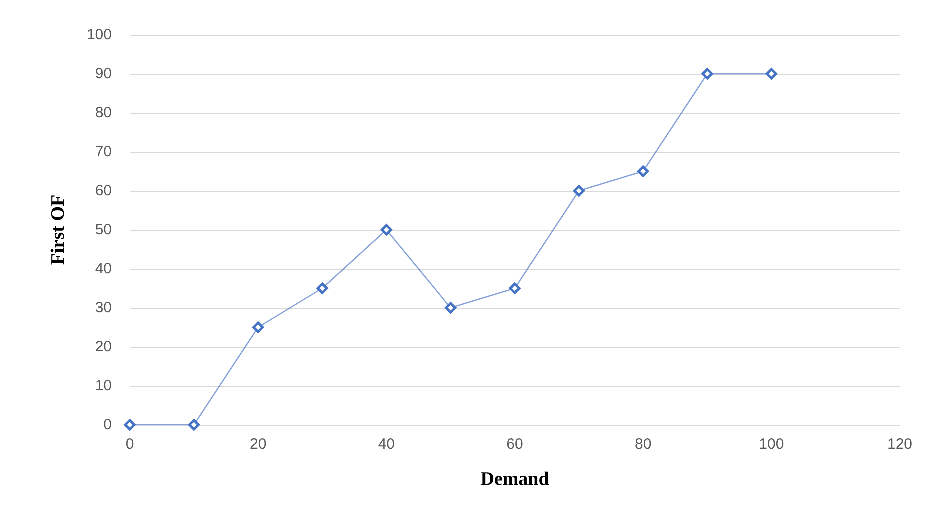  I want to click on y-tick-label: 60, so click(103, 191).